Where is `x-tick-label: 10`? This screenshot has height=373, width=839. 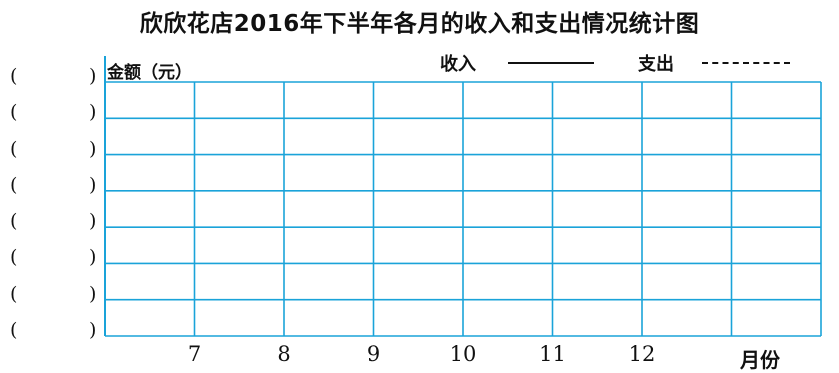
x-tick-label: 10 is located at coordinates (463, 354).